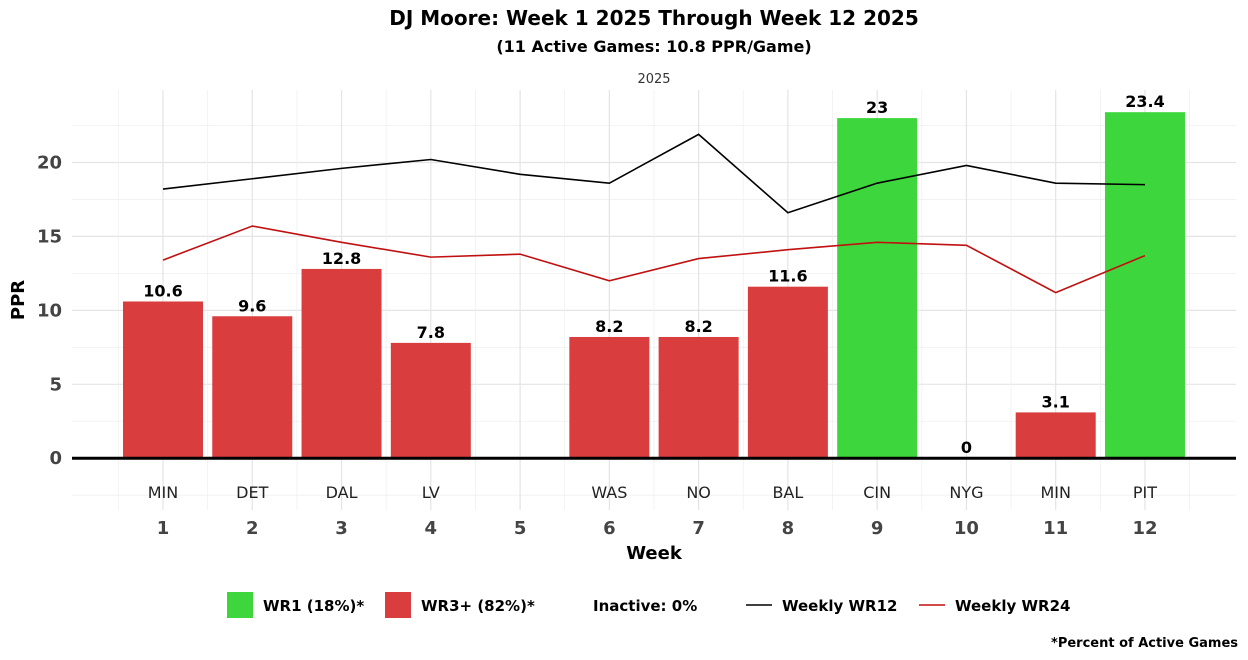 The image size is (1248, 660). What do you see at coordinates (240, 605) in the screenshot?
I see `legend-swatch-wr1` at bounding box center [240, 605].